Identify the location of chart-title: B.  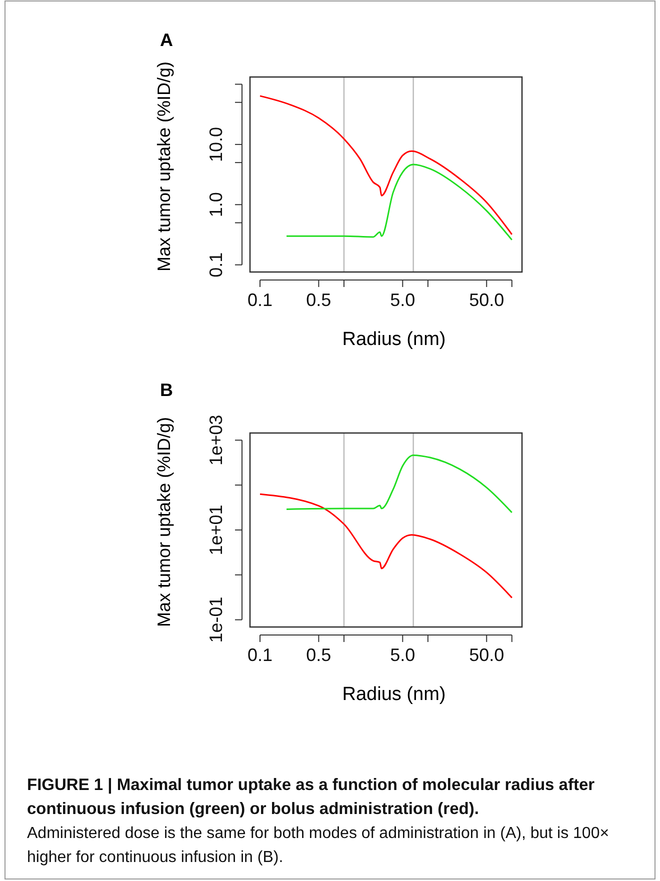
(166, 390).